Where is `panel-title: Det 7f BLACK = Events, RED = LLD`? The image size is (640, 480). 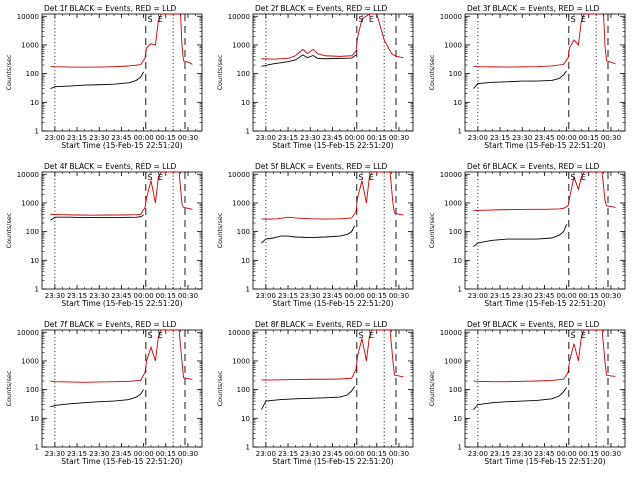 panel-title: Det 7f BLACK = Events, RED = LLD is located at coordinates (110, 324).